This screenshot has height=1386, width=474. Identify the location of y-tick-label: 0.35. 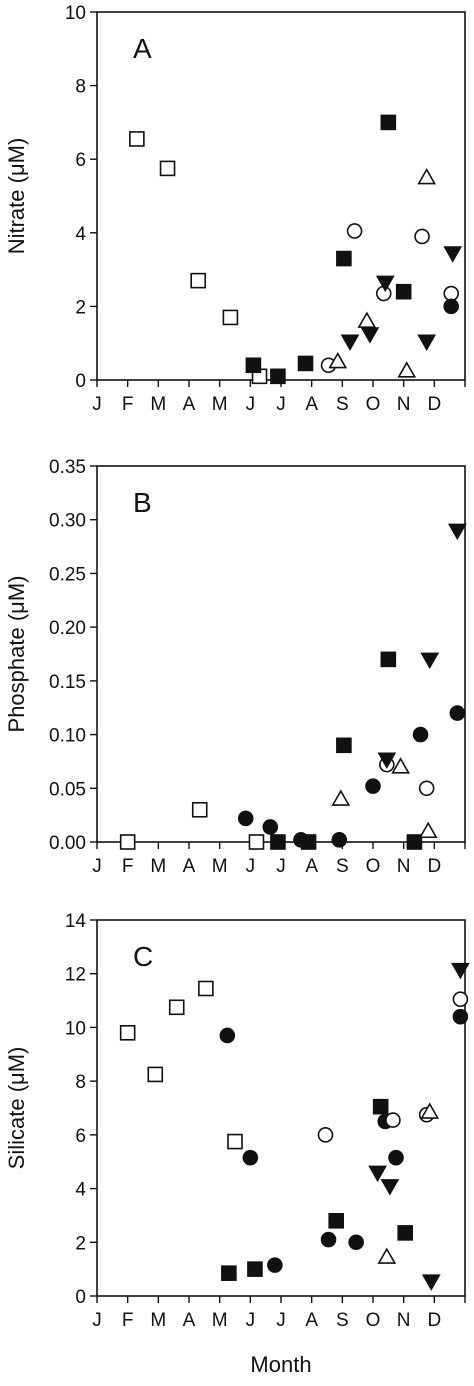
(67, 467).